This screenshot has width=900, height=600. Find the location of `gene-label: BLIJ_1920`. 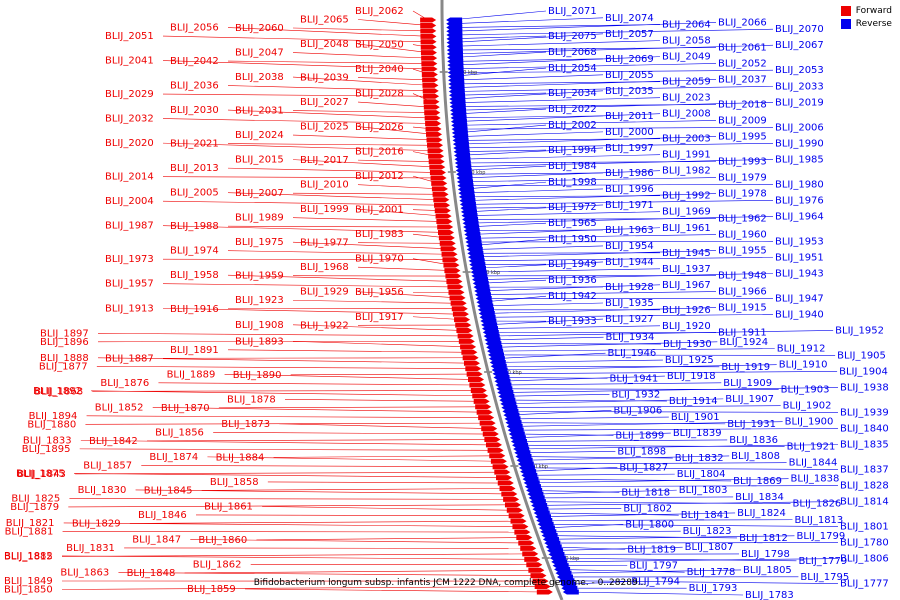

gene-label: BLIJ_1920 is located at coordinates (686, 326).